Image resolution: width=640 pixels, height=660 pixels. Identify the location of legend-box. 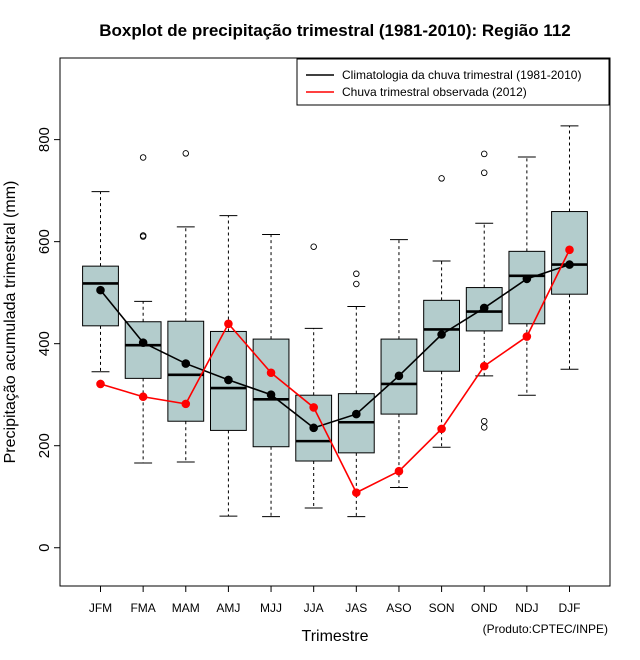
(453, 82).